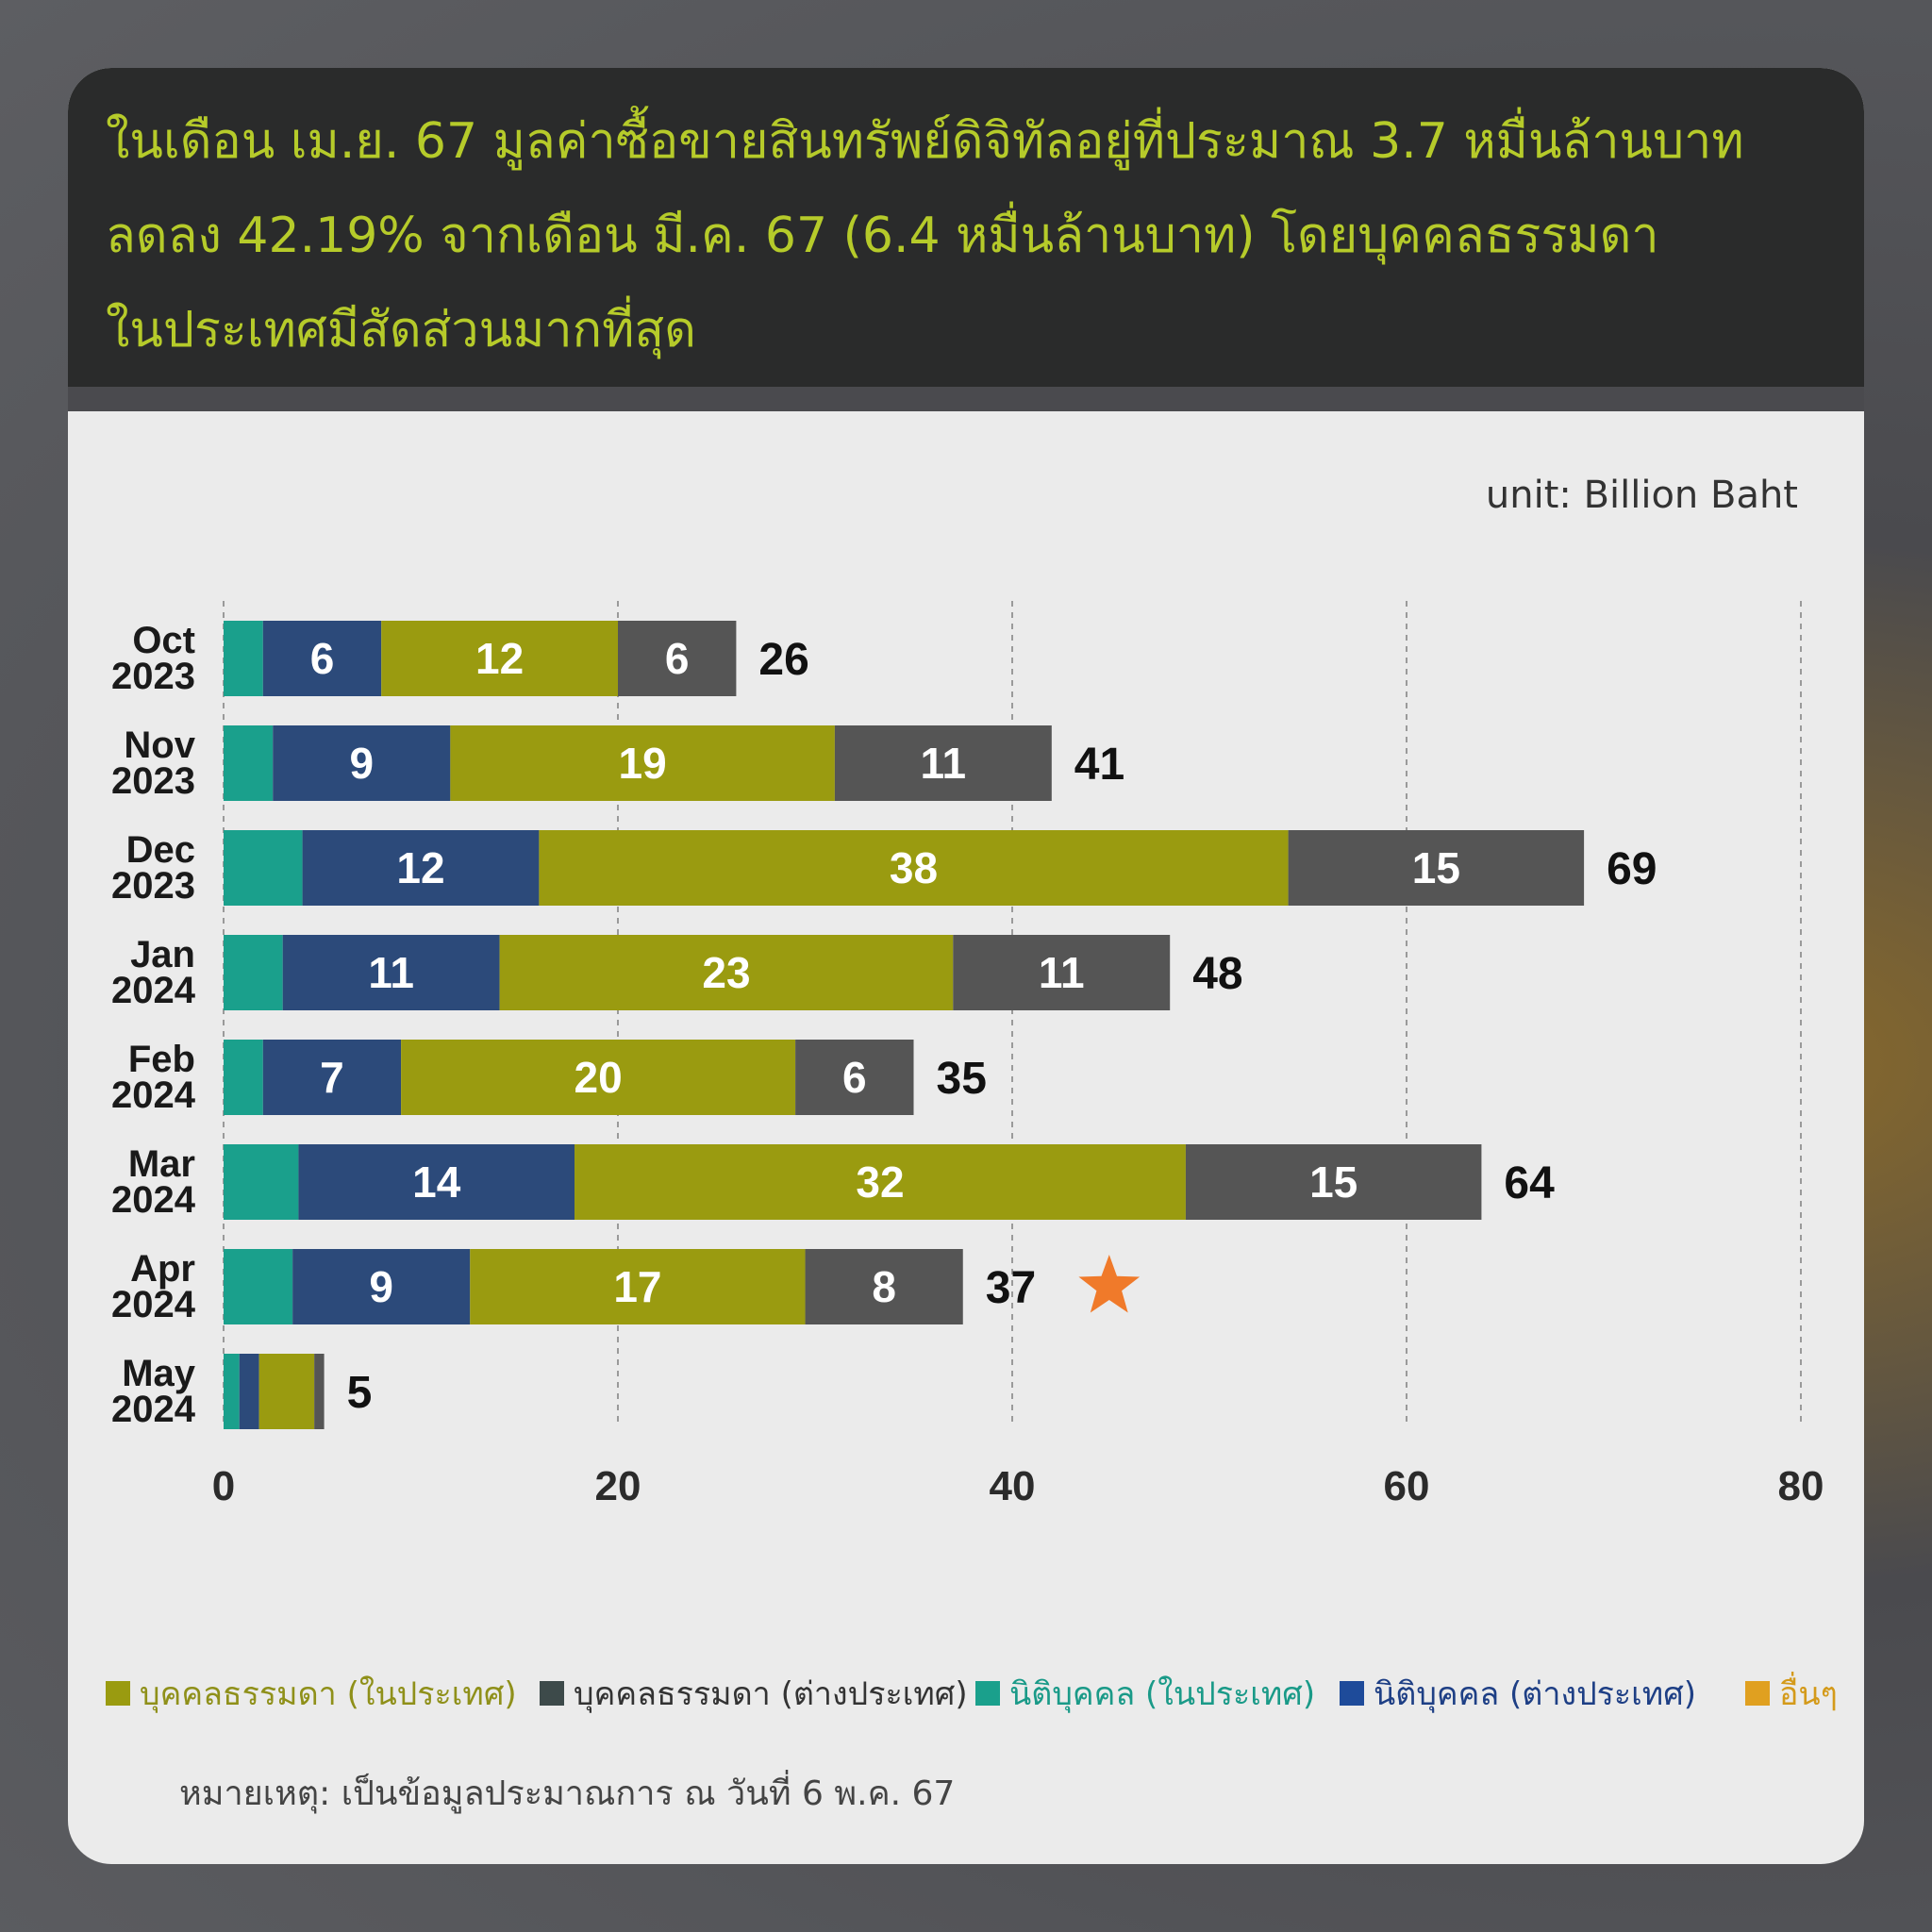 The height and width of the screenshot is (1932, 1932). I want to click on legend-label: อื่นๆ, so click(1809, 1694).